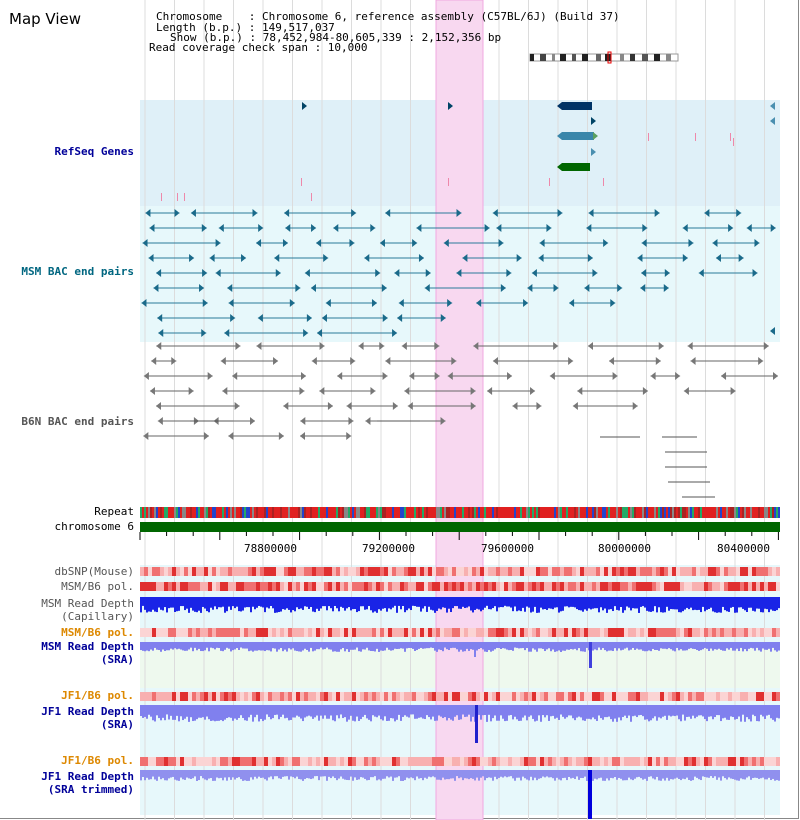 The height and width of the screenshot is (820, 800). Describe the element at coordinates (645, 57) in the screenshot. I see `ideogram-band` at that location.